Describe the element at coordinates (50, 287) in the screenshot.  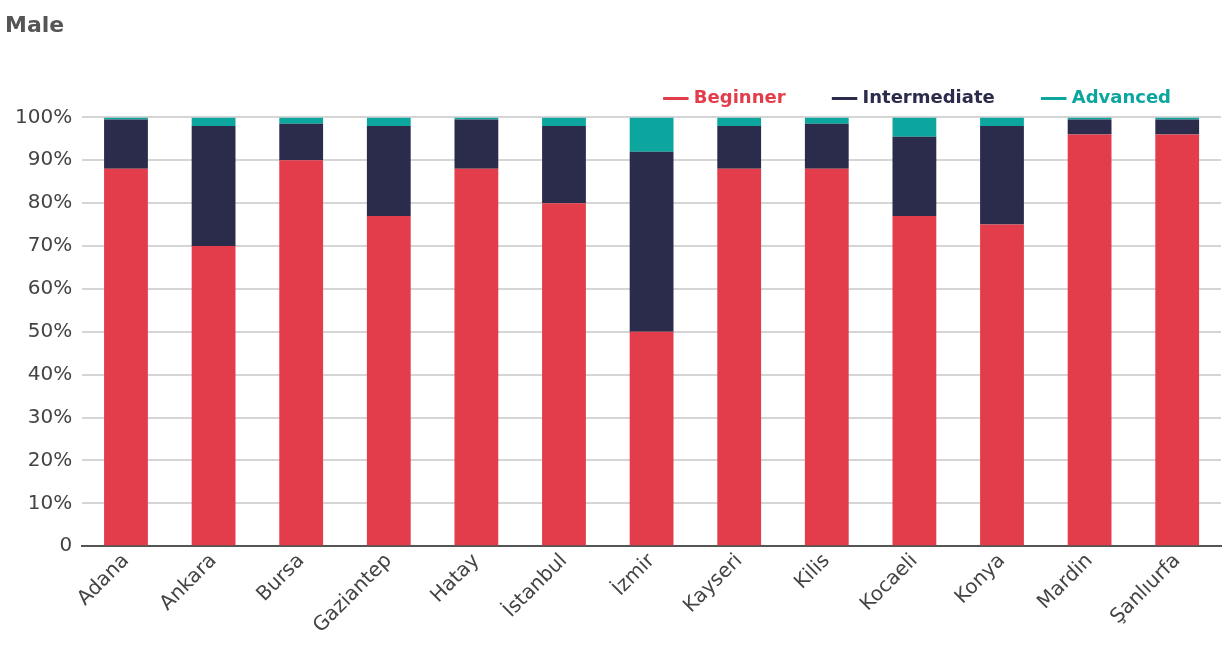
I see `y-tick-label: 60%` at that location.